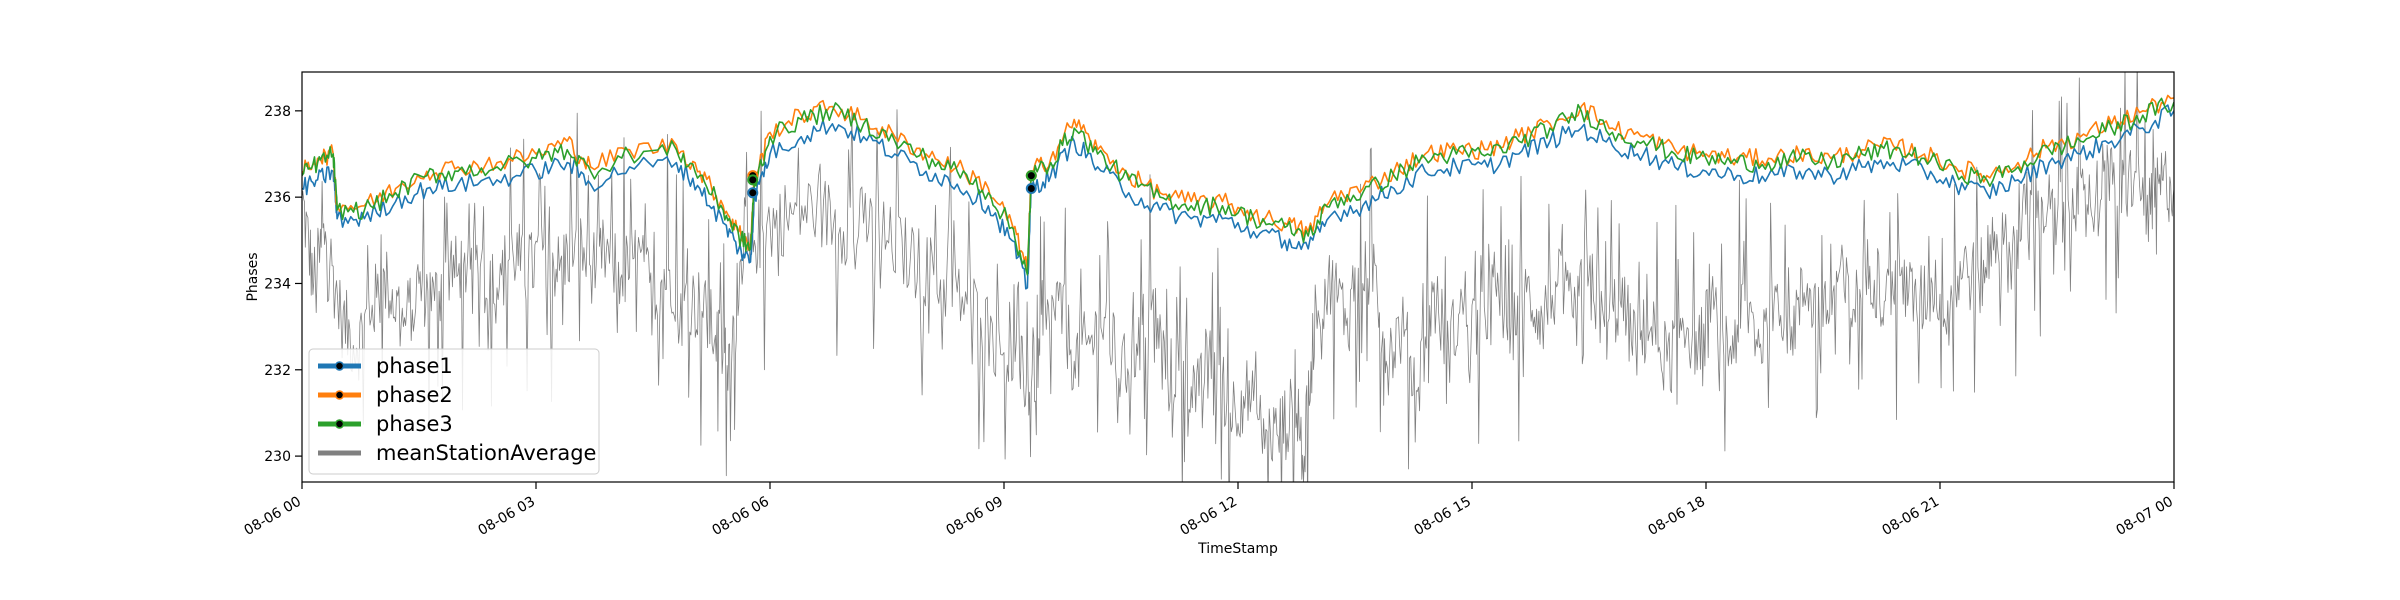 This screenshot has width=2400, height=600. Describe the element at coordinates (339, 395) in the screenshot. I see `legend-marker-phase2` at that location.